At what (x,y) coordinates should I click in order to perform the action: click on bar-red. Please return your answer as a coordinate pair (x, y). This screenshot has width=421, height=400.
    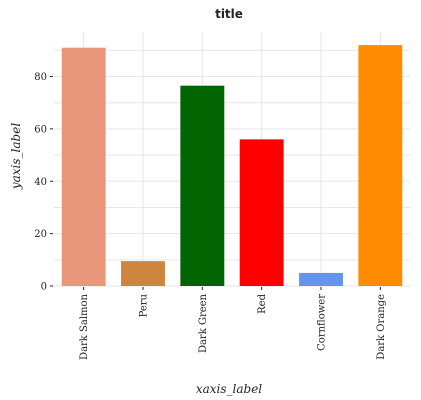
    Looking at the image, I should click on (261, 212).